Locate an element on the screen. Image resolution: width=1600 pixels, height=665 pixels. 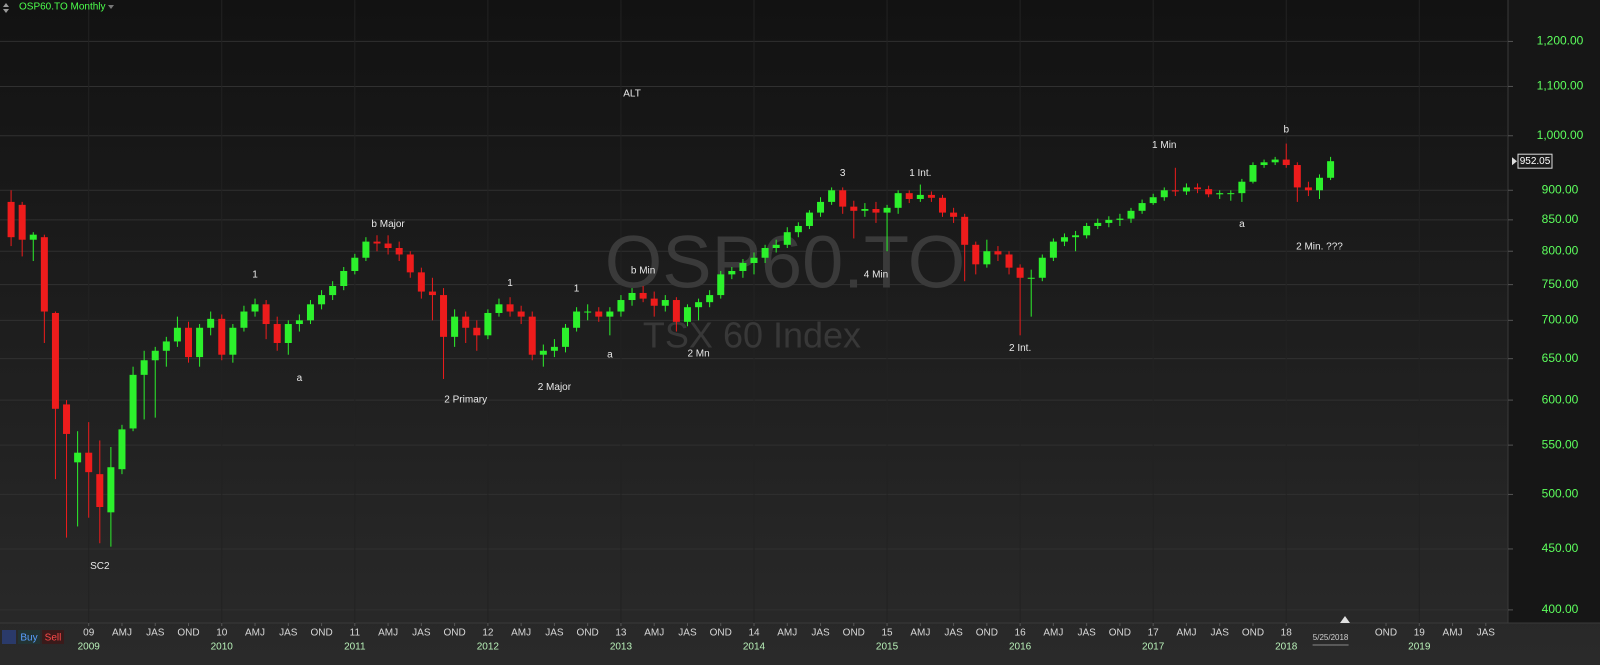
chart-title: OSP60.TO Monthly is located at coordinates (62, 7).